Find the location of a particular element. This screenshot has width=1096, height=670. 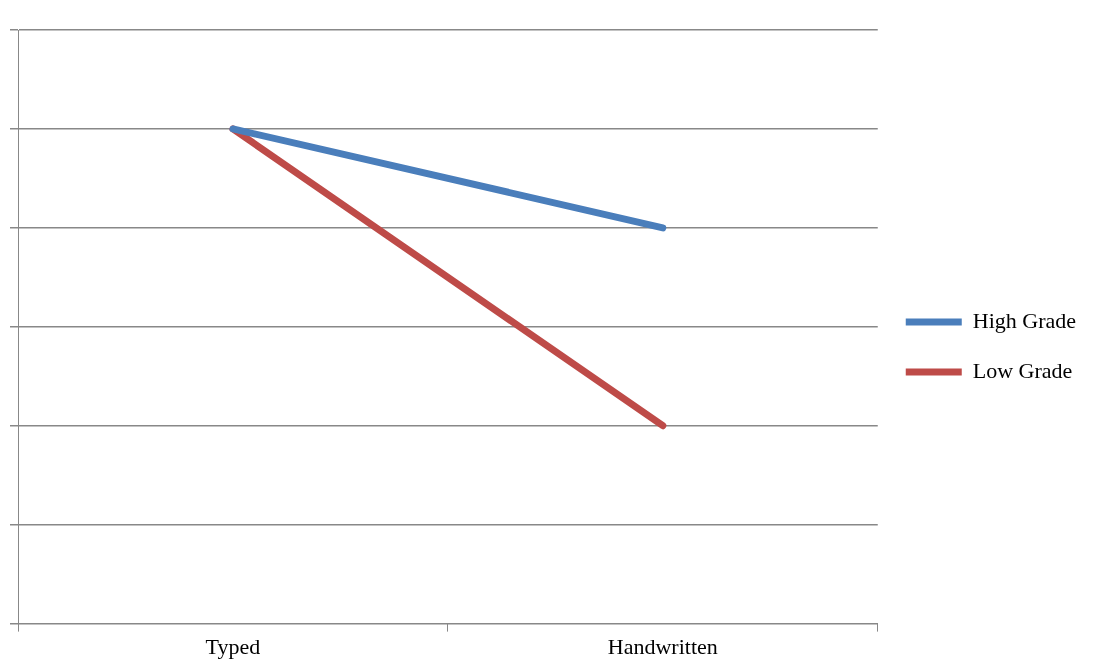

x-tick-label: Handwritten is located at coordinates (662, 646).